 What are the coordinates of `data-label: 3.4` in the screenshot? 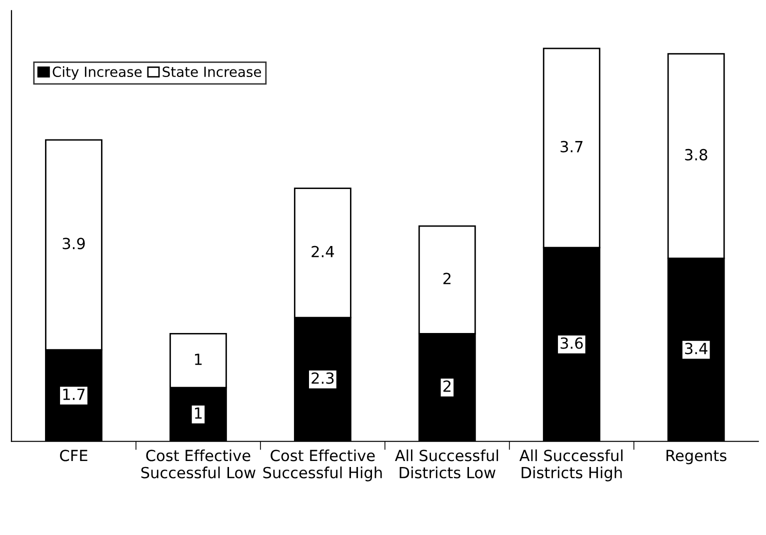 It's located at (696, 348).